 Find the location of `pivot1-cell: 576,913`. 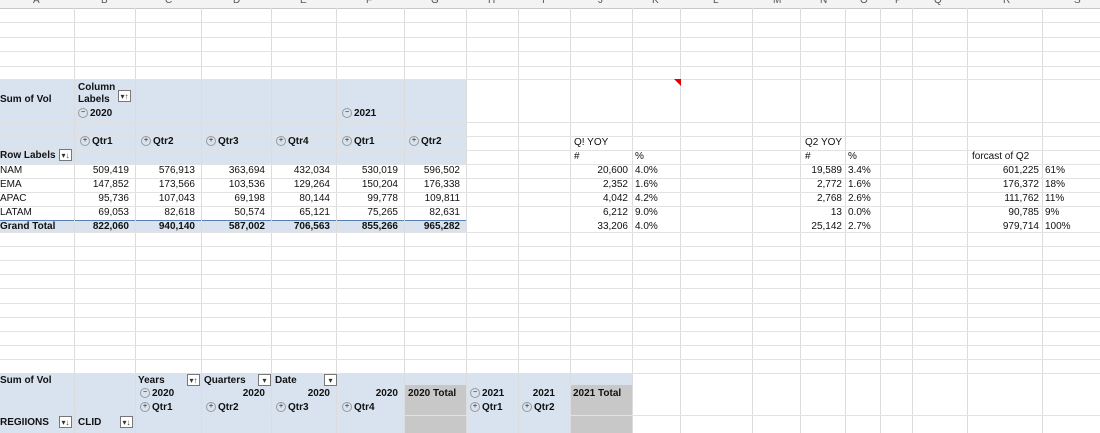

pivot1-cell: 576,913 is located at coordinates (176, 170).